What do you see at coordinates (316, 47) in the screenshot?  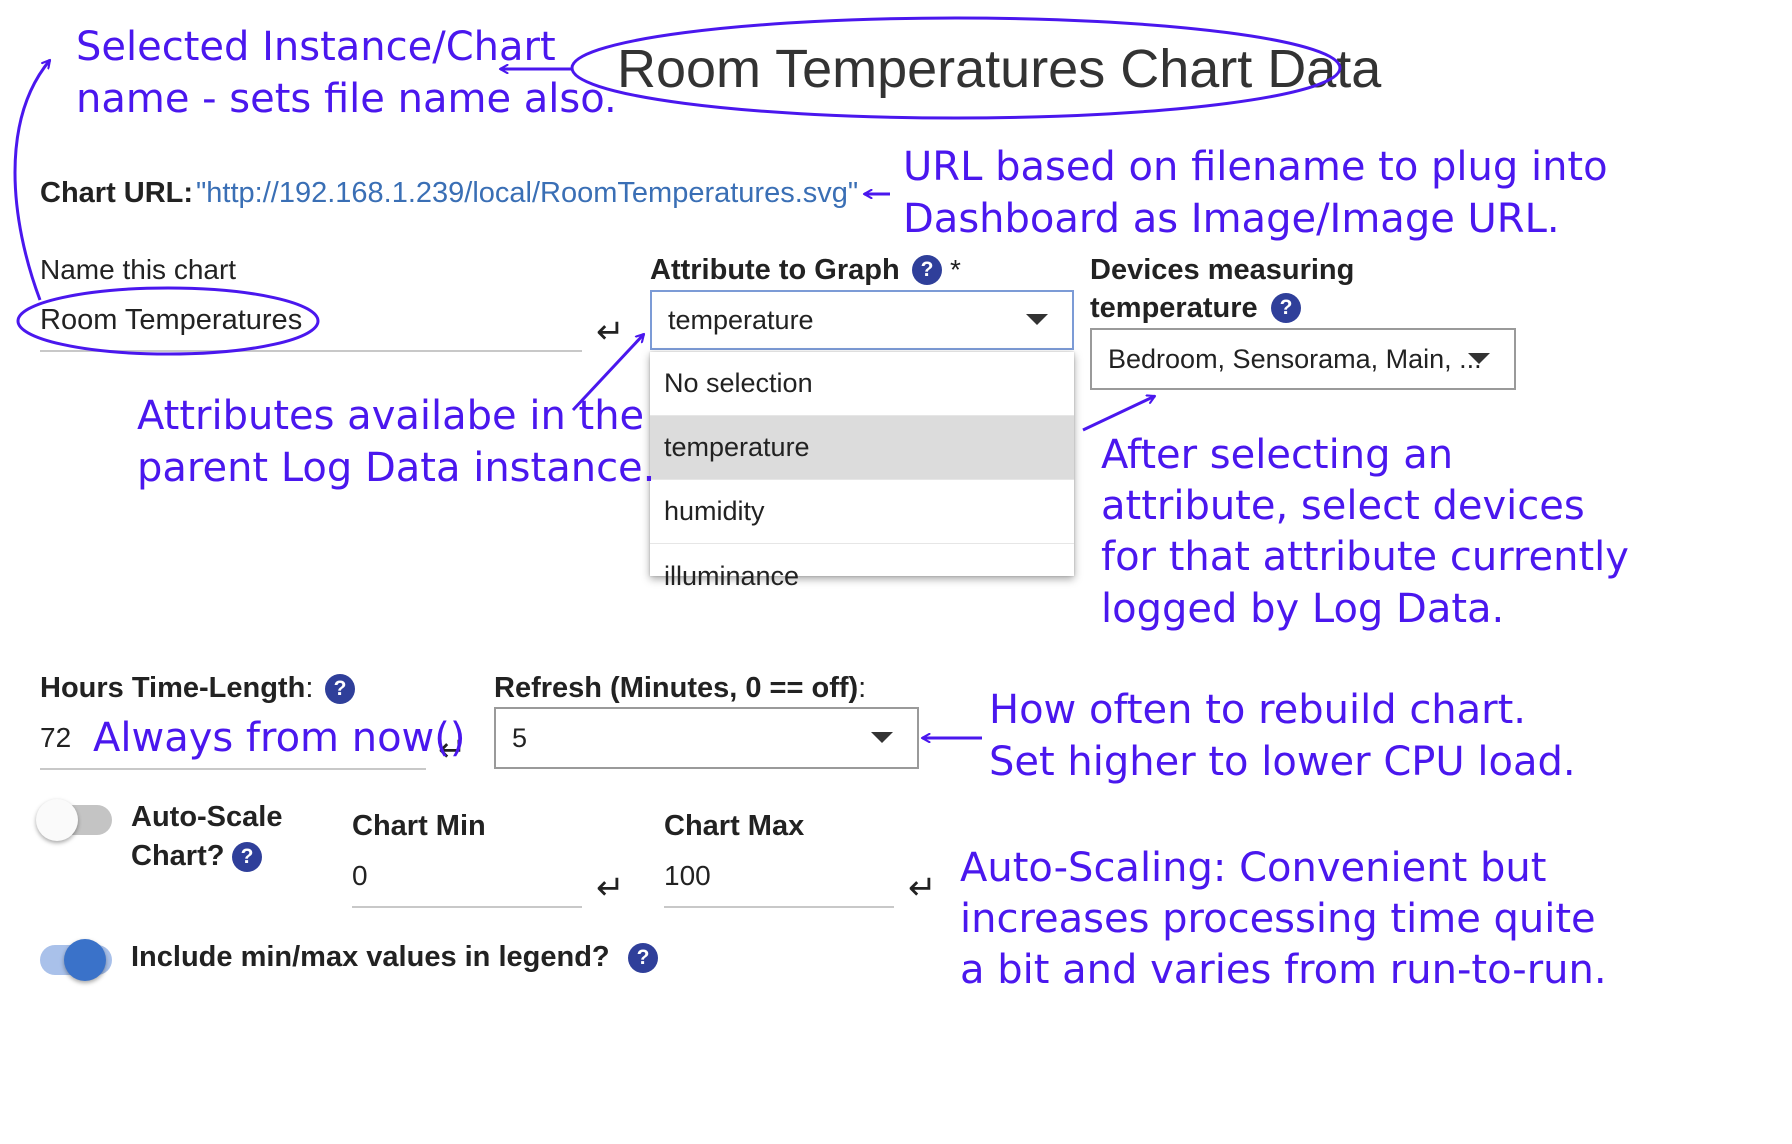 I see `annotation-instance-name-1: Selected Instance/Chart` at bounding box center [316, 47].